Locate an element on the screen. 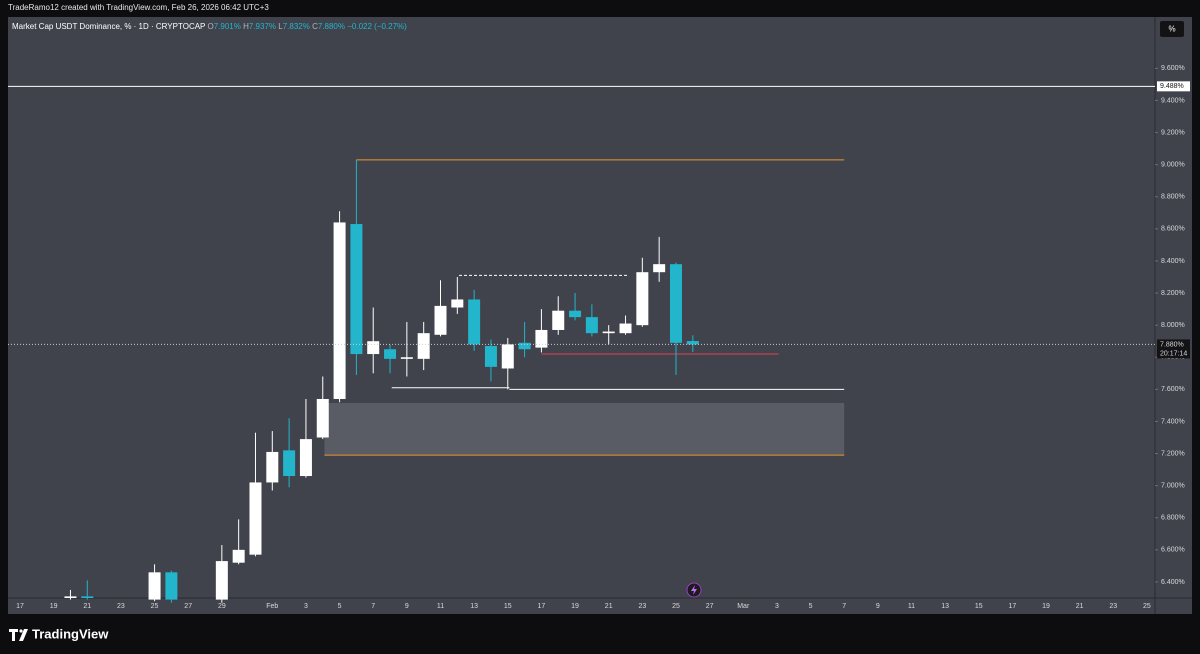 This screenshot has height=654, width=1200. logo-mark is located at coordinates (18, 635).